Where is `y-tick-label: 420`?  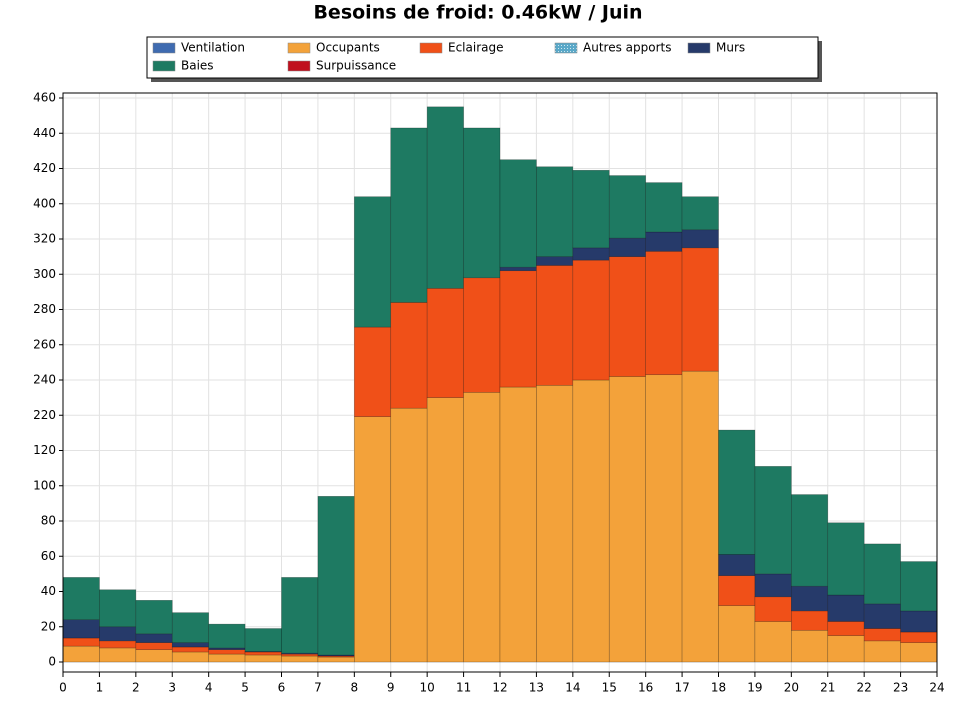
y-tick-label: 420 is located at coordinates (44, 168).